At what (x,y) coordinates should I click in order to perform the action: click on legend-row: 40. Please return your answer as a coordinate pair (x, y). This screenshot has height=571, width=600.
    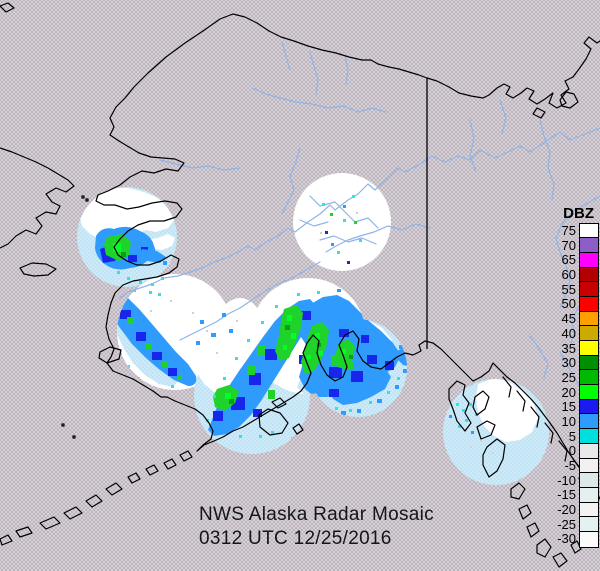
    Looking at the image, I should click on (569, 333).